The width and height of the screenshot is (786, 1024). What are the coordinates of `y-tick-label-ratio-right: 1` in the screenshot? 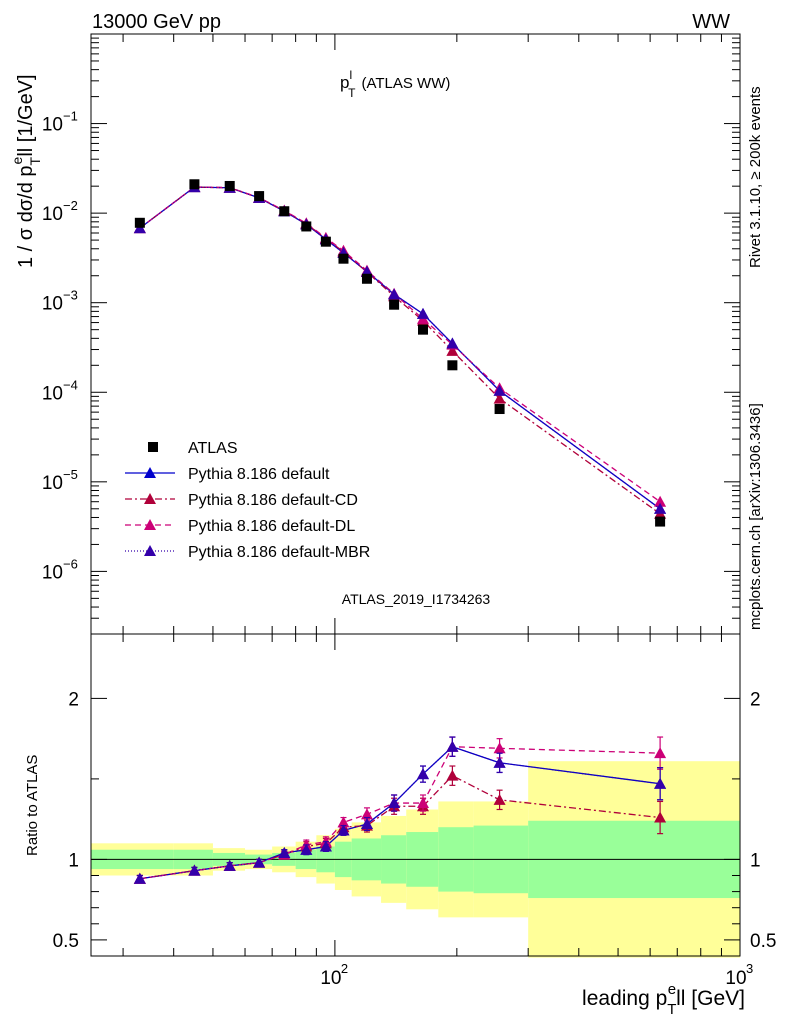 It's located at (755, 860).